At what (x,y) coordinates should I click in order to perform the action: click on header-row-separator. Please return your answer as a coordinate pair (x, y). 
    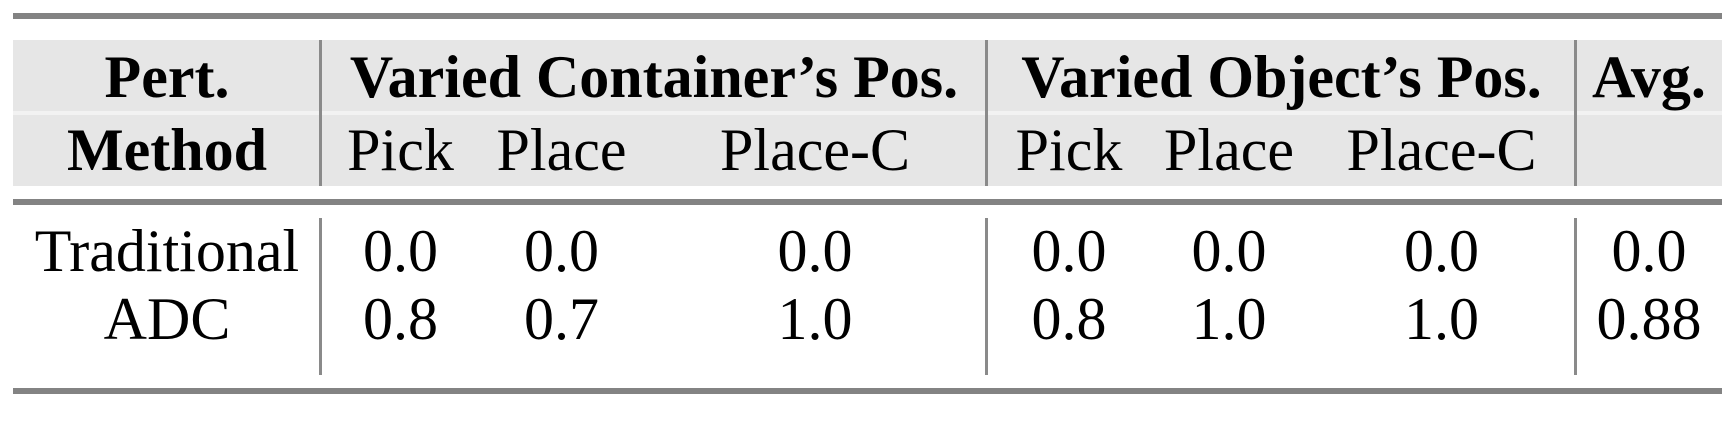
    Looking at the image, I should click on (867, 113).